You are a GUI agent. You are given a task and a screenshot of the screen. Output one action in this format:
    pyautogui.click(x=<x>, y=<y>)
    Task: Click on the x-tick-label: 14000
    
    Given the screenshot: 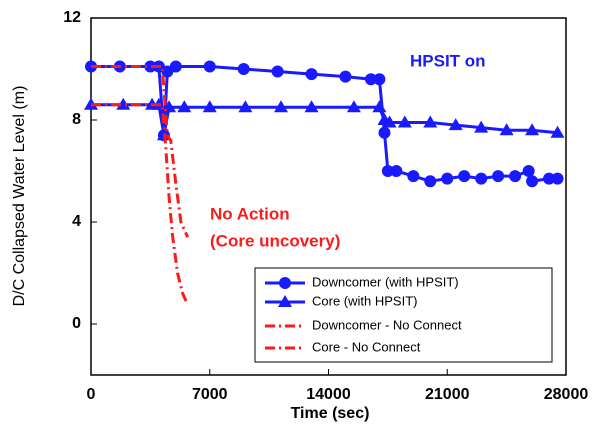 What is the action you would take?
    pyautogui.click(x=328, y=394)
    